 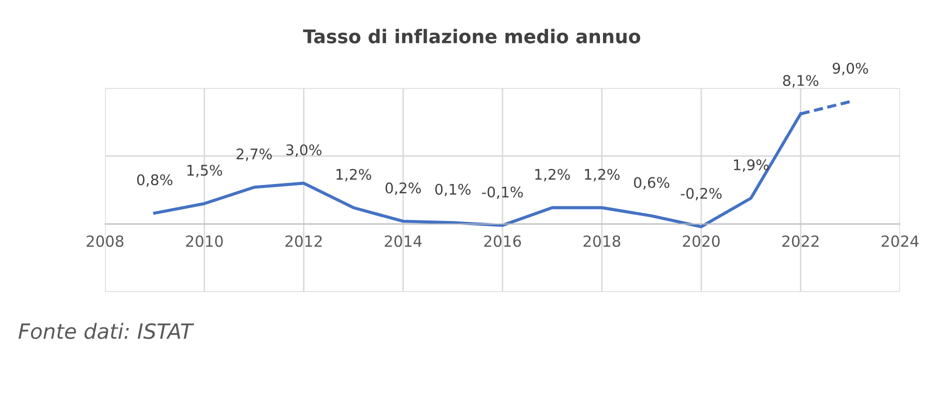 What do you see at coordinates (800, 241) in the screenshot?
I see `x-tick-label: 2022` at bounding box center [800, 241].